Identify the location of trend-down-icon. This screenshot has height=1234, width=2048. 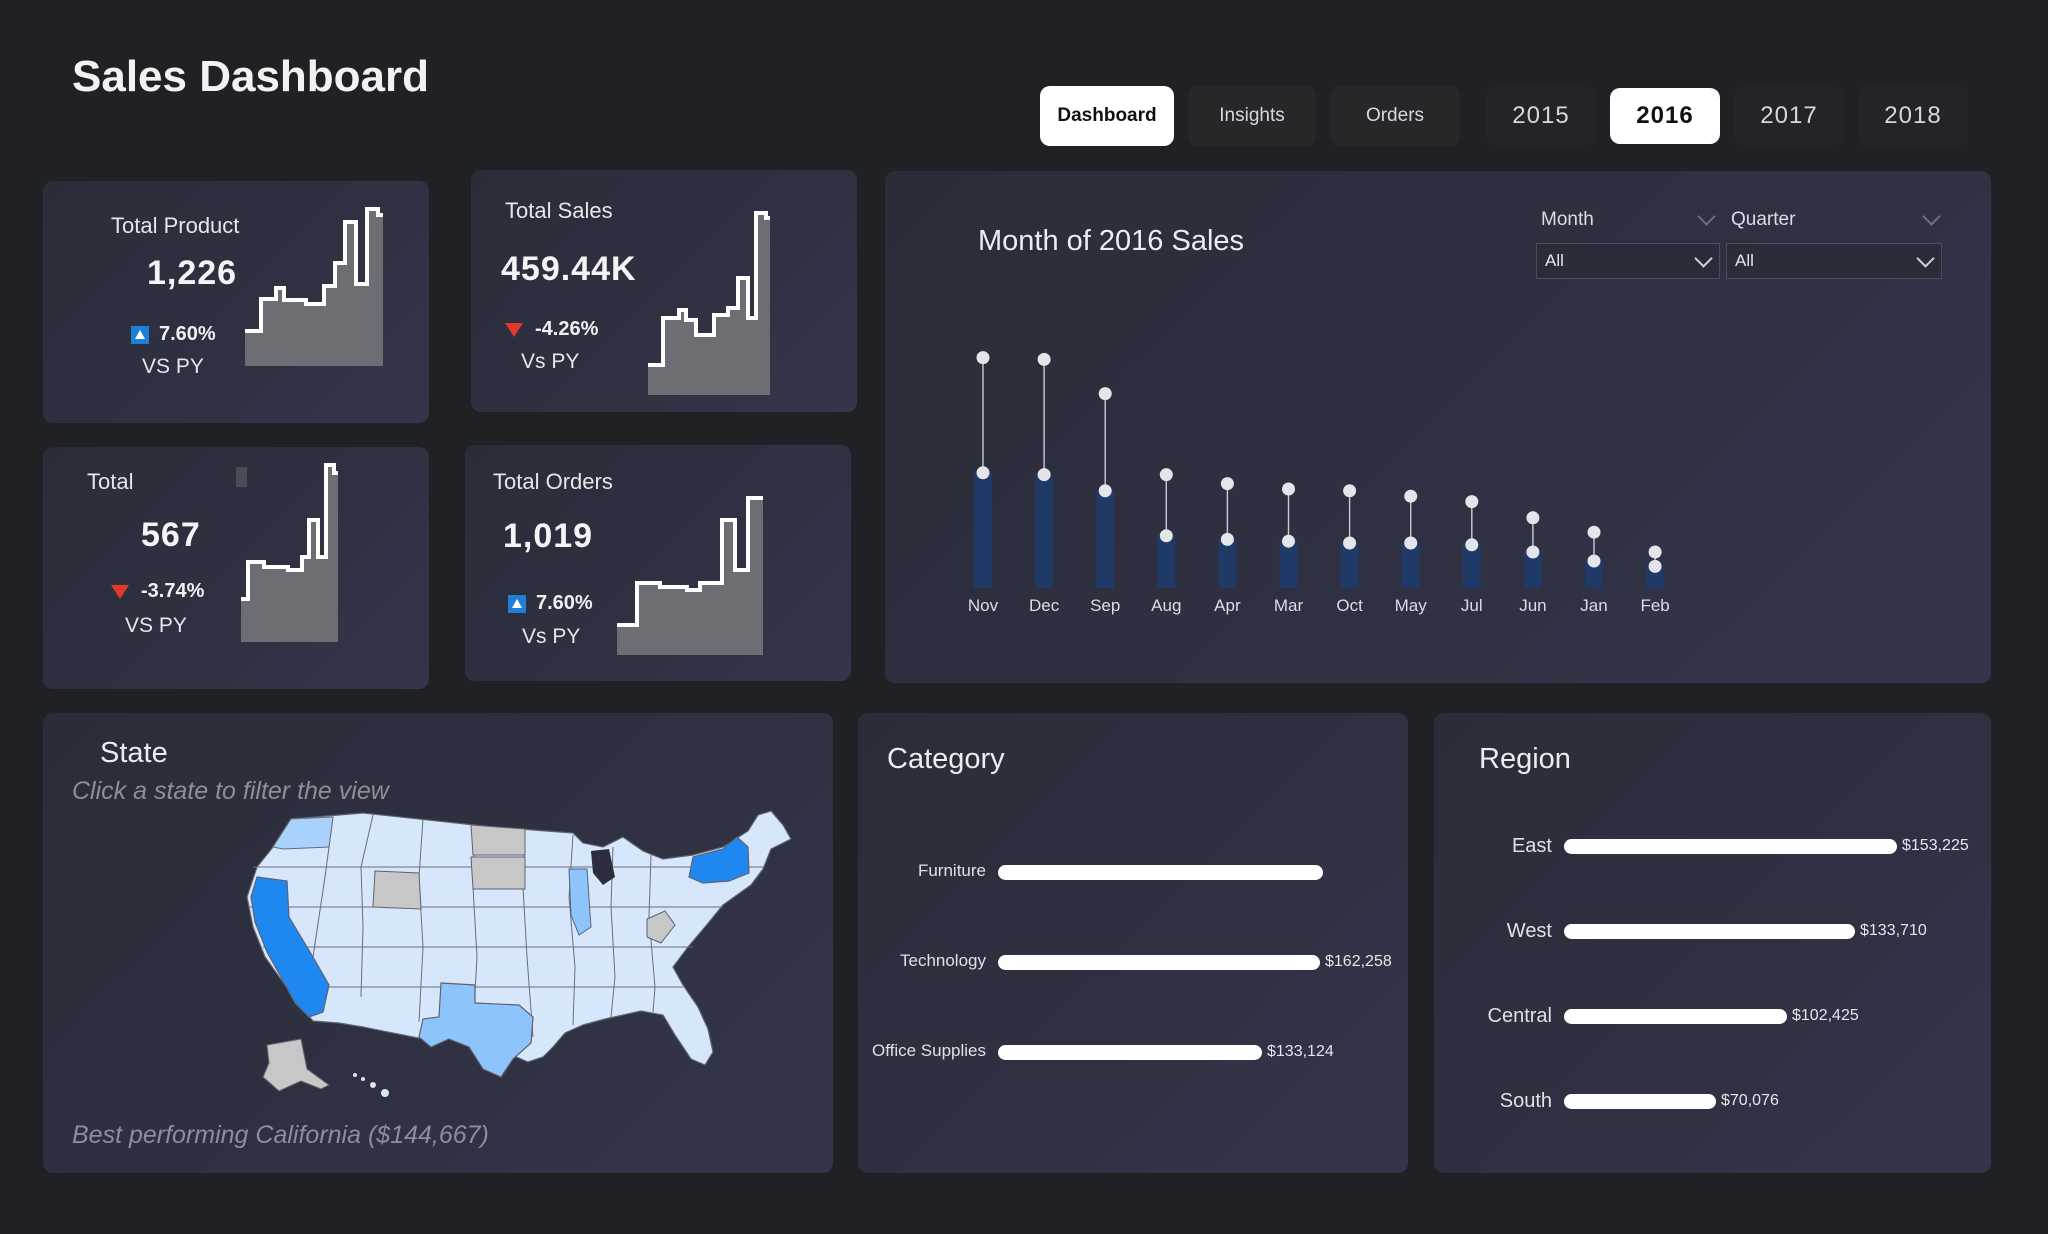
(120, 591).